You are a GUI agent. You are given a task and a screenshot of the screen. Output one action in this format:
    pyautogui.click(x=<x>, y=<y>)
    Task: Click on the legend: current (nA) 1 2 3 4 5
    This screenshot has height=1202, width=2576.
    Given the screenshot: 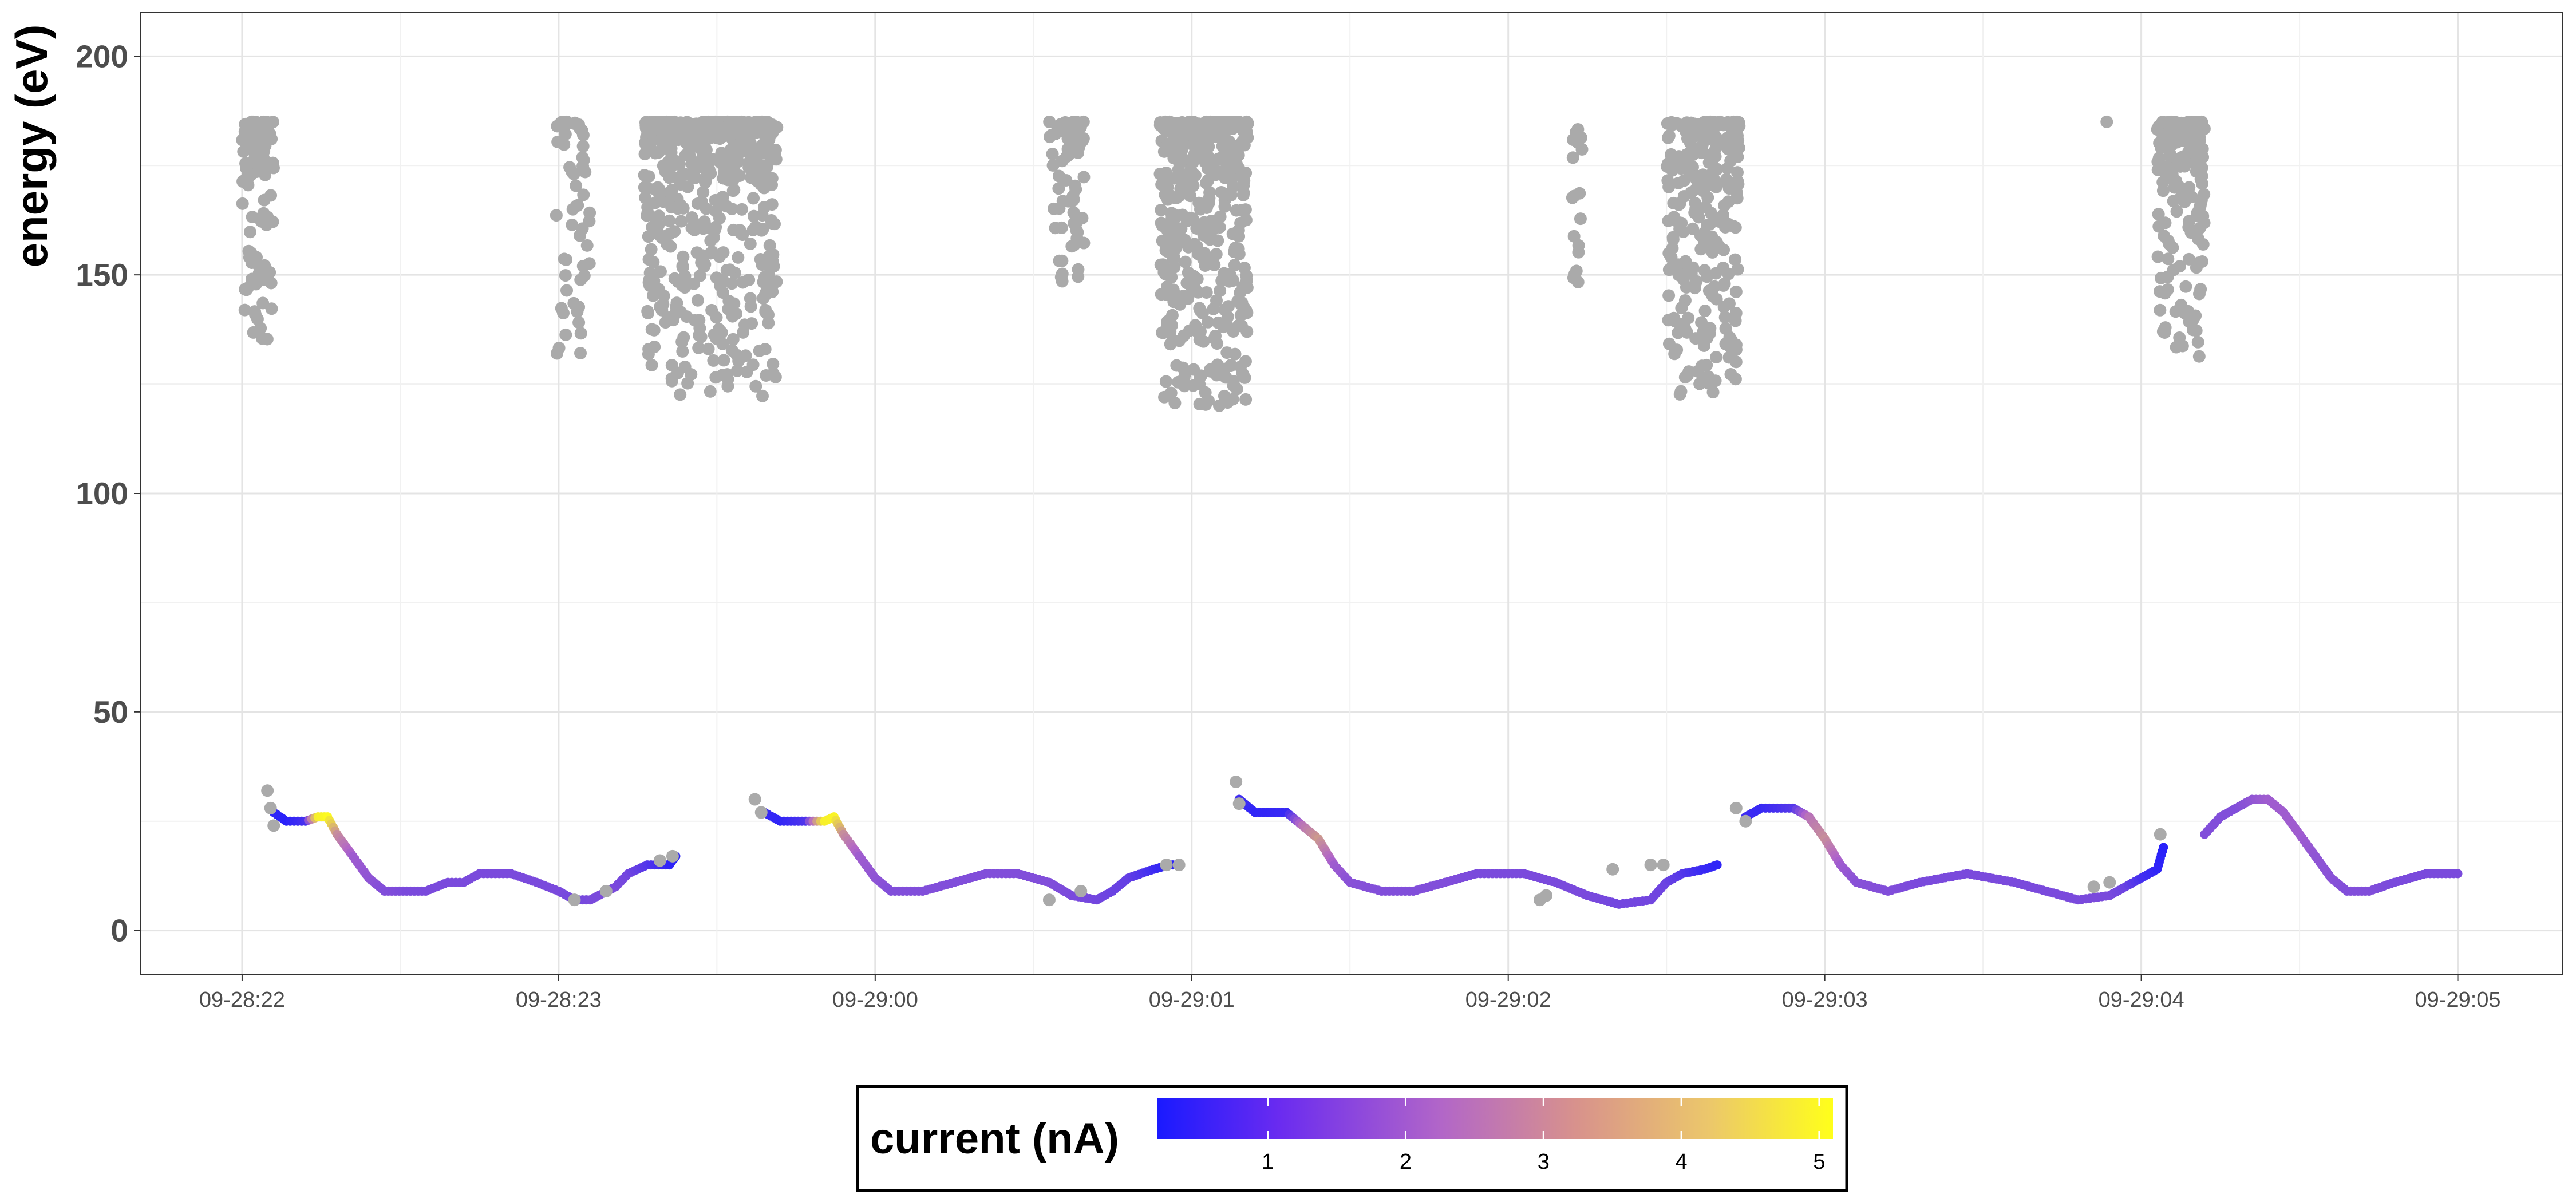 What is the action you would take?
    pyautogui.click(x=1352, y=1138)
    